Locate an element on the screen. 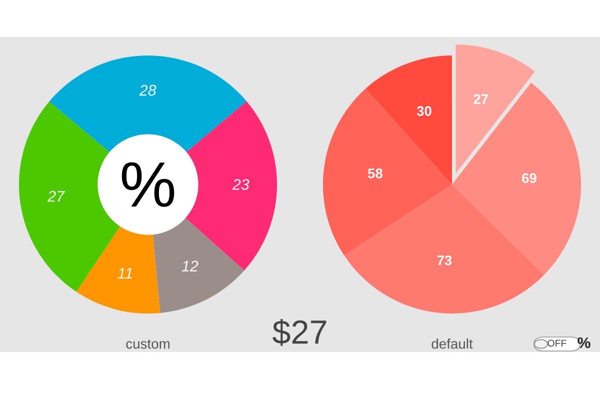 Image resolution: width=600 pixels, height=400 pixels. data-label: 69 is located at coordinates (529, 178).